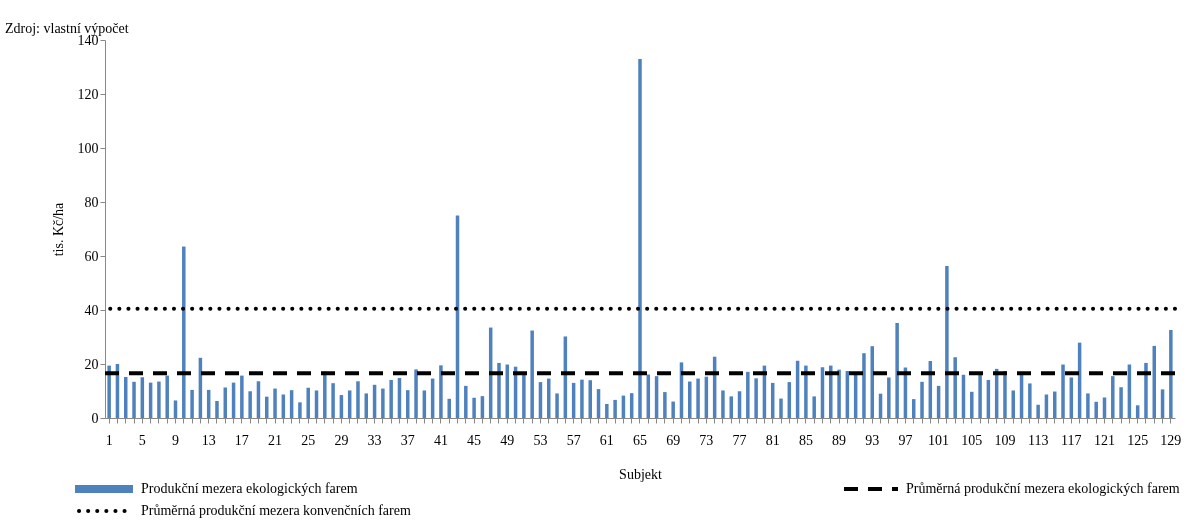 This screenshot has height=524, width=1197. I want to click on x-tick-label: 89, so click(839, 440).